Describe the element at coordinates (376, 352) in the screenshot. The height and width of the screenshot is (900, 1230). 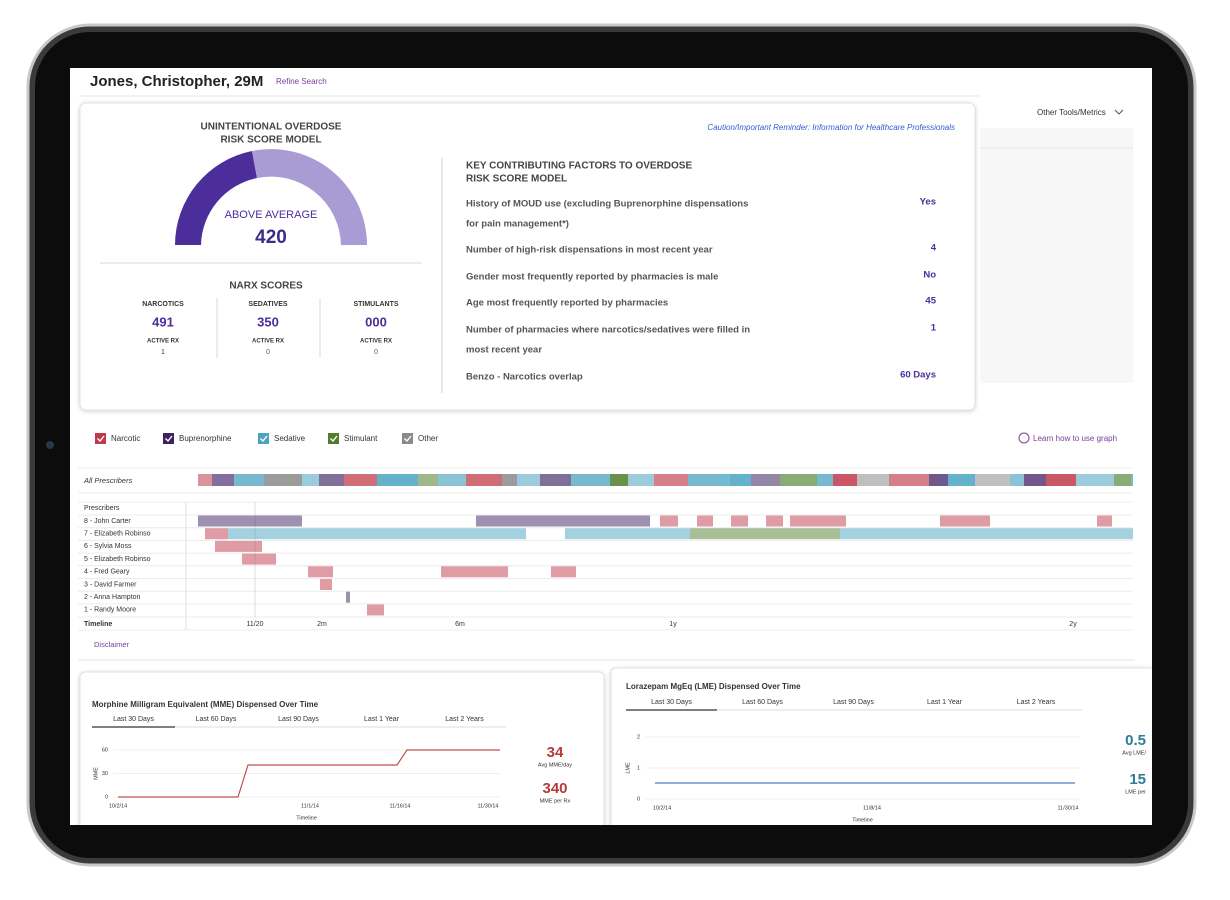
I see `active-rx-value: 0` at that location.